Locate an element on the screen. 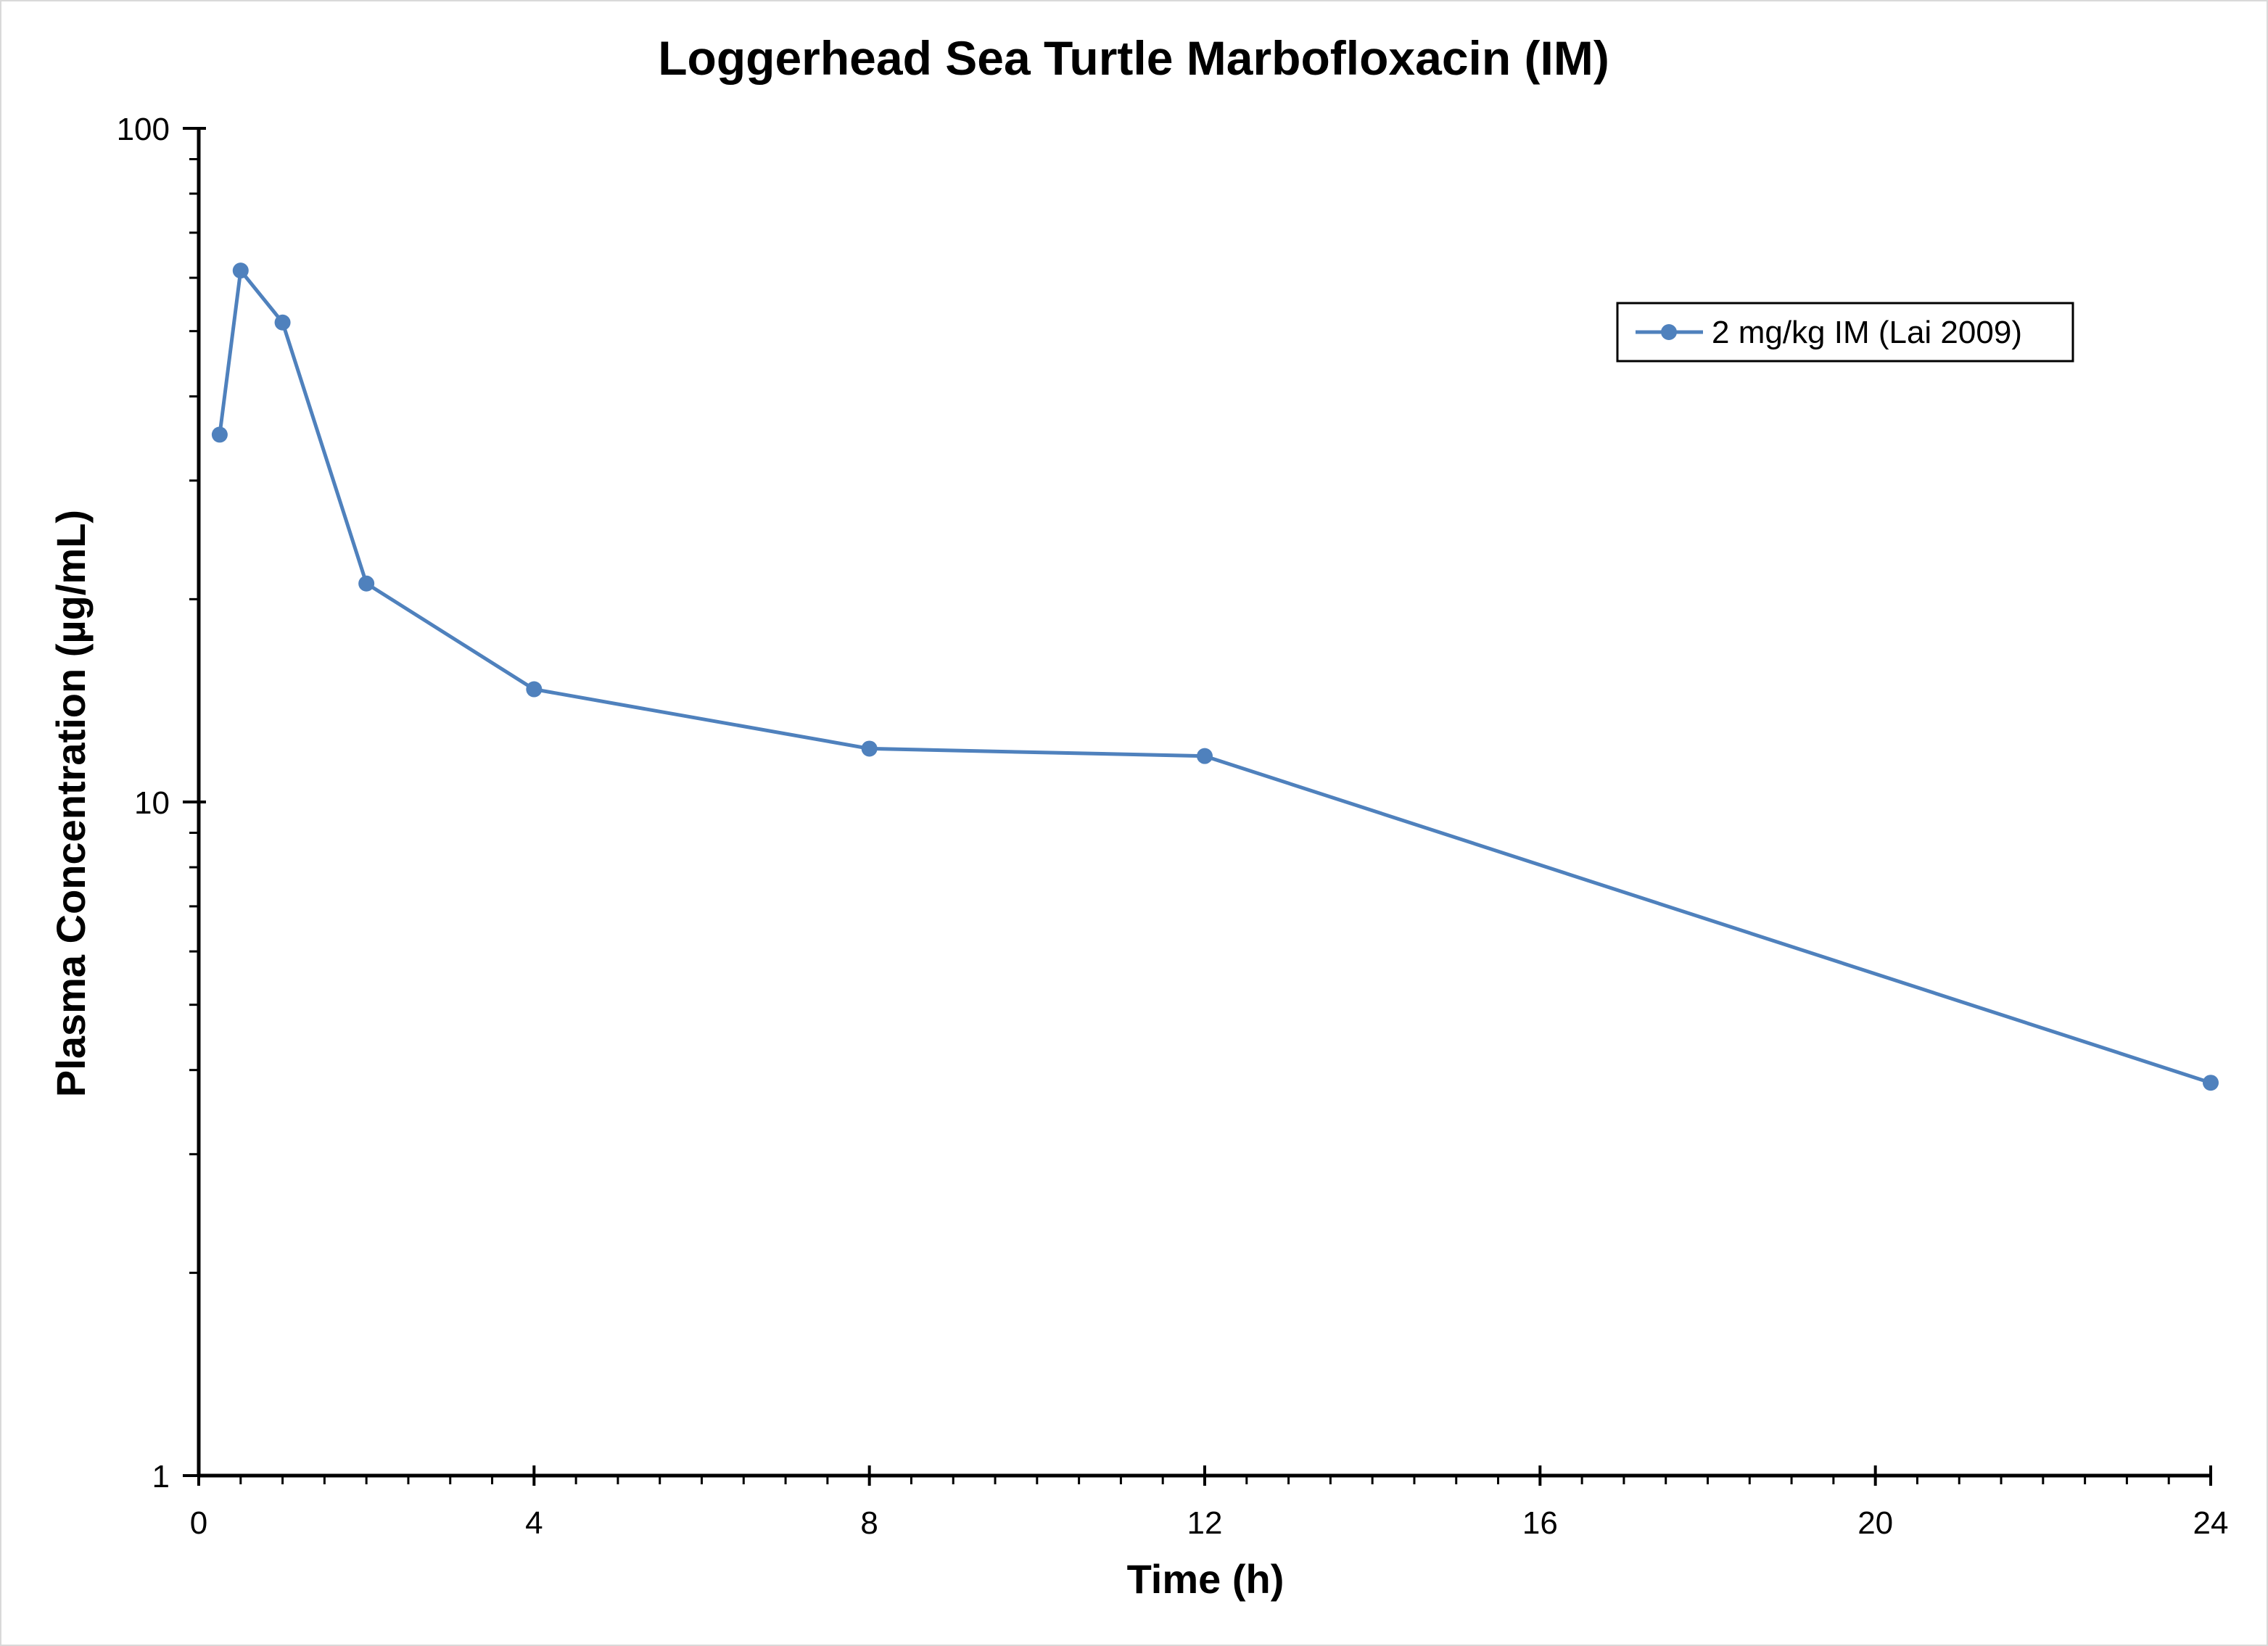 The height and width of the screenshot is (1646, 2268). x-tick-label: 8 is located at coordinates (869, 1523).